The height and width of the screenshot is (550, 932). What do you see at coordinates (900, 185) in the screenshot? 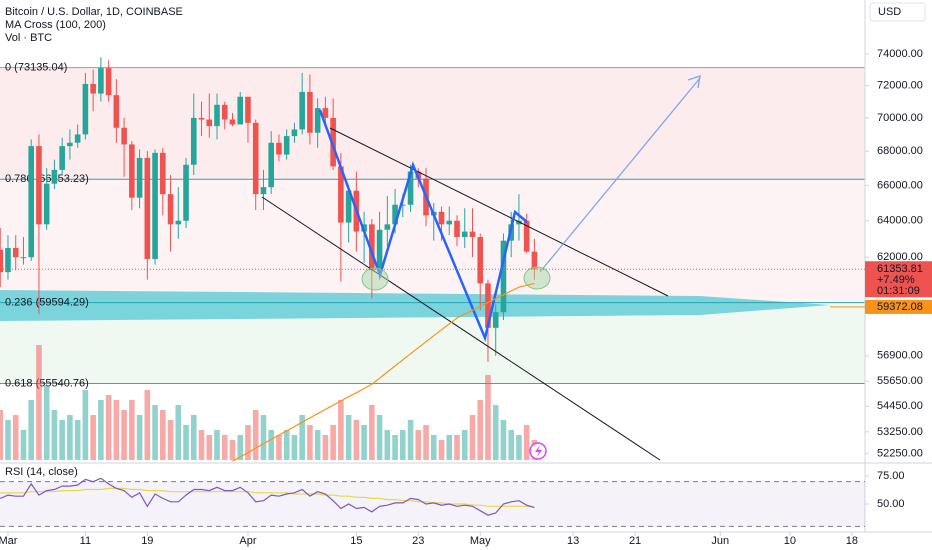
I see `y-tick-label: 66000.00` at bounding box center [900, 185].